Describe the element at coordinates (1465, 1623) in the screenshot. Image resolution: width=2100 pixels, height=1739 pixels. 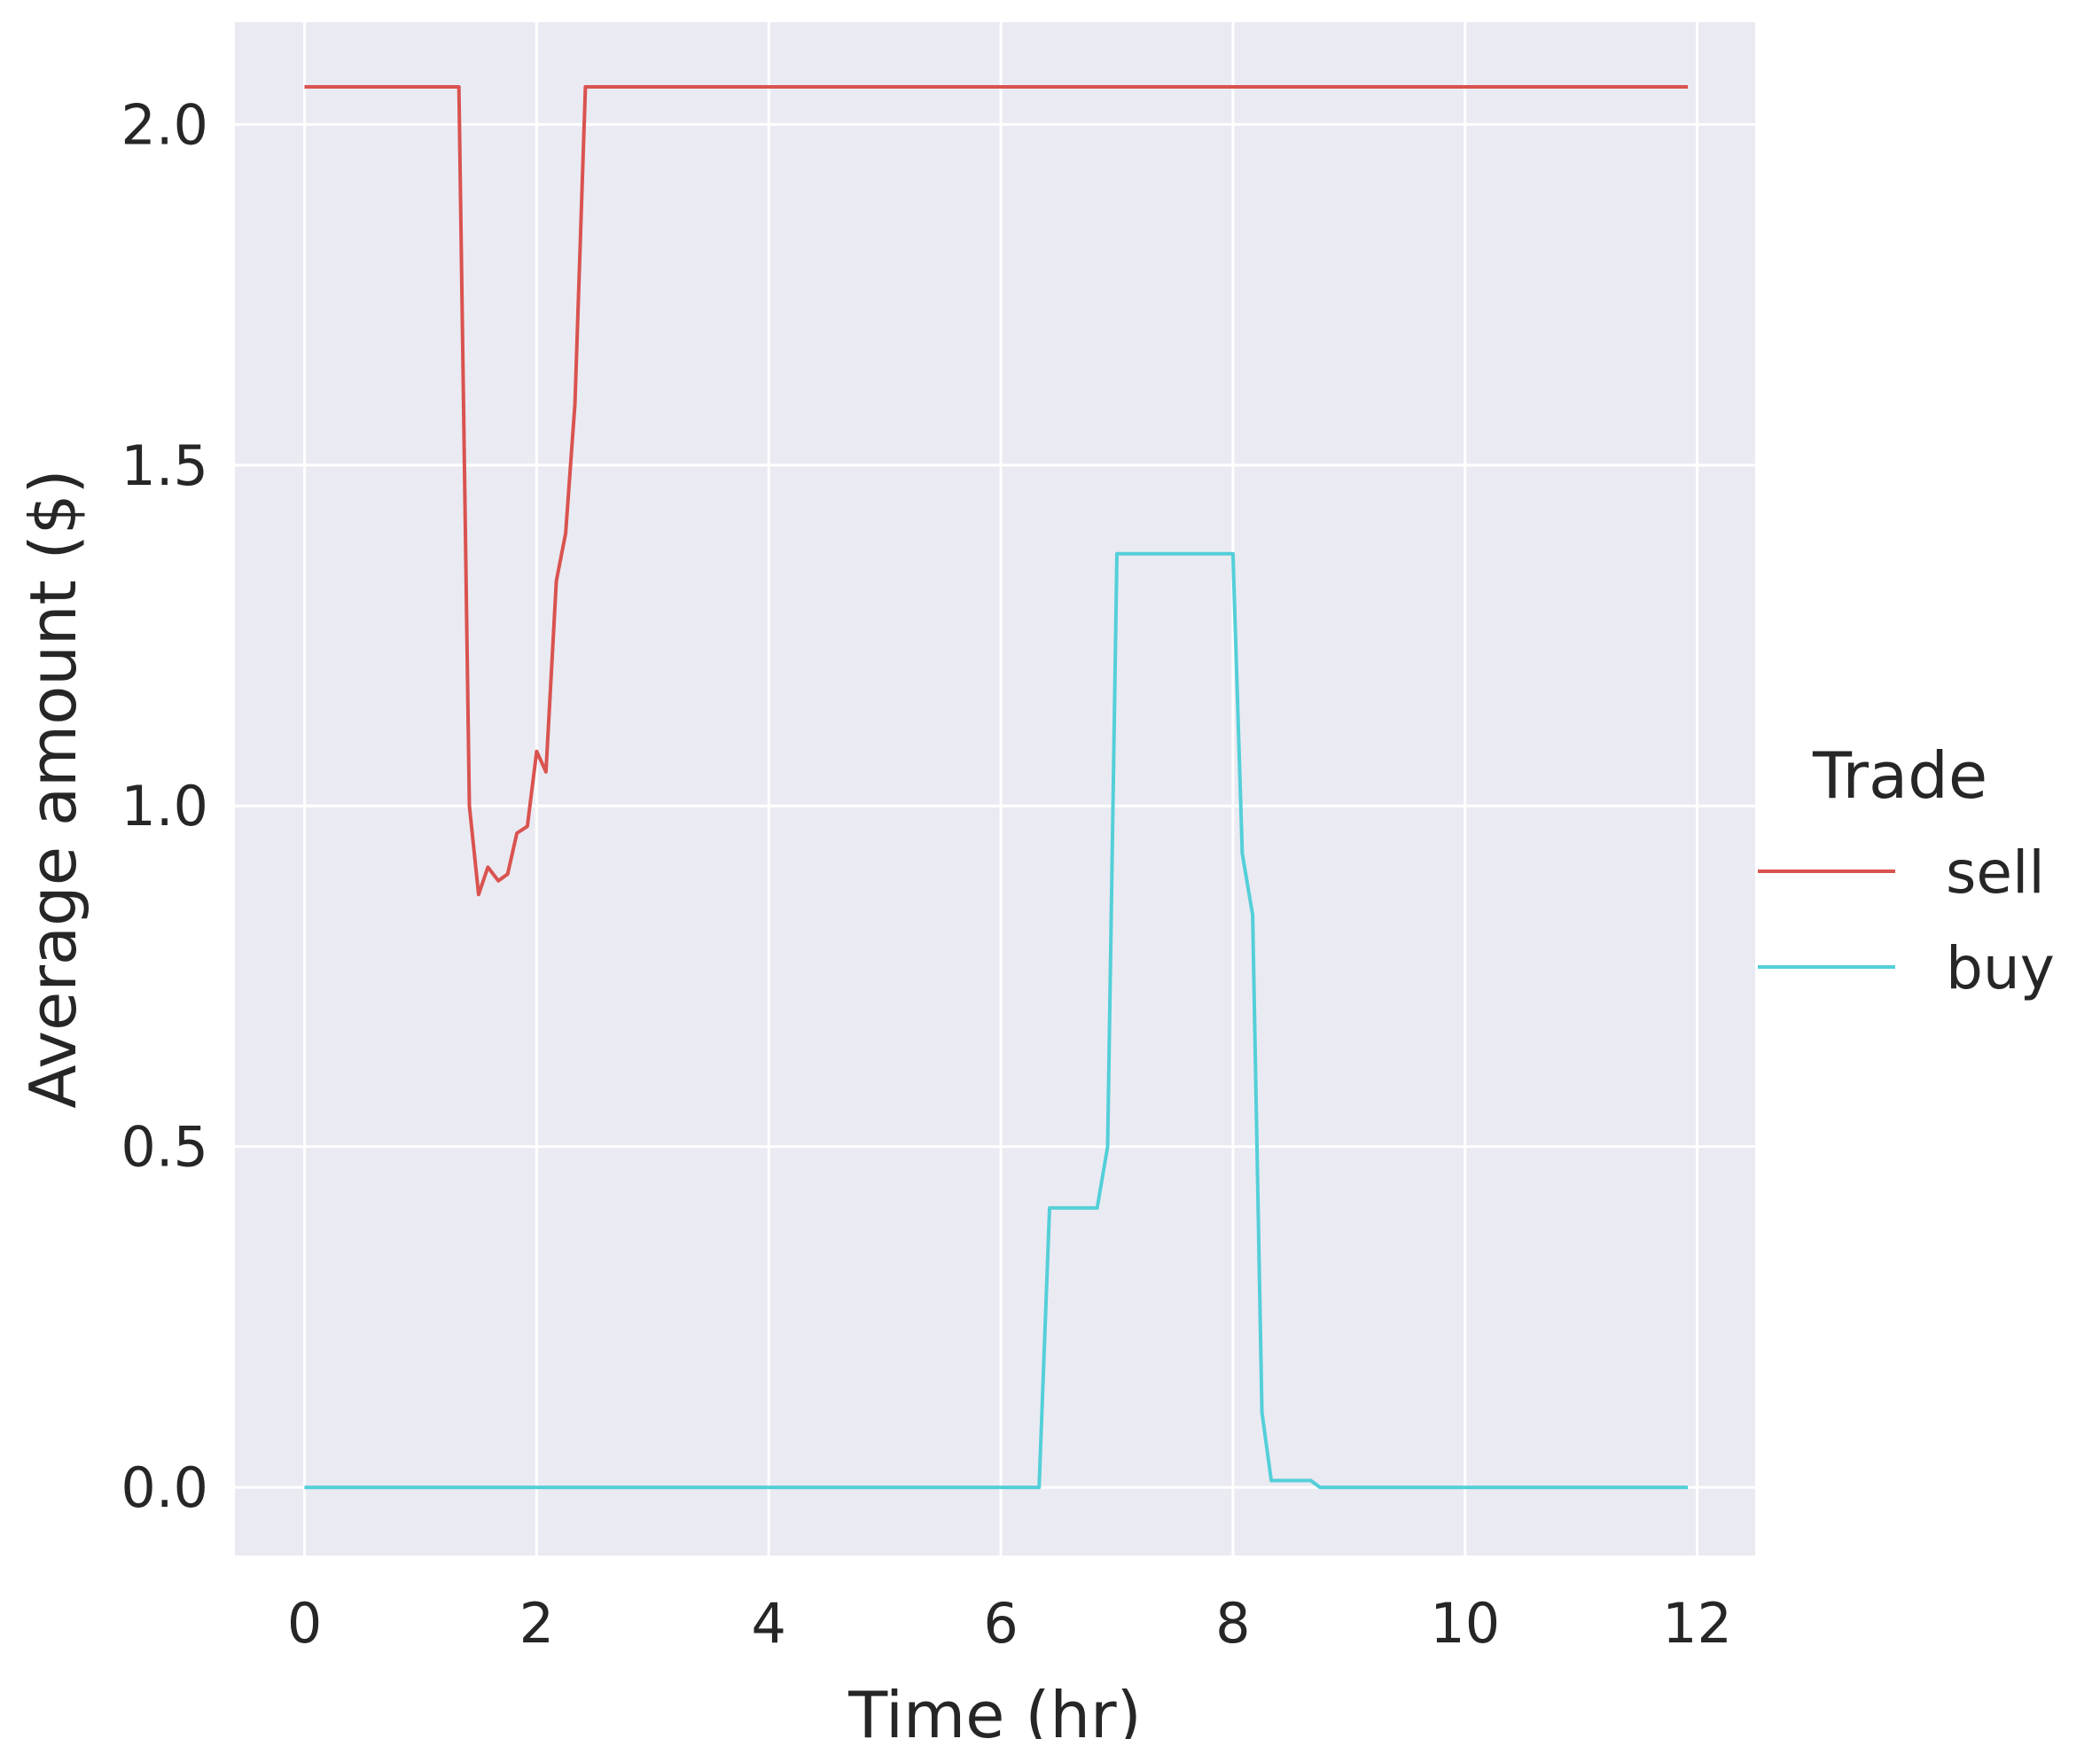
I see `x-tick-label: 10` at that location.